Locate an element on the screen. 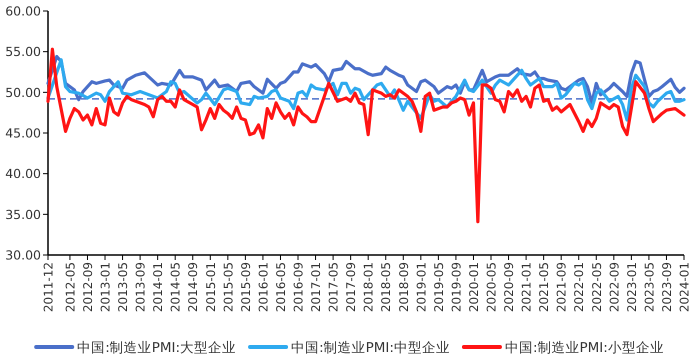 The width and height of the screenshot is (700, 363). x-tick-label: 2021-09 is located at coordinates (561, 287).